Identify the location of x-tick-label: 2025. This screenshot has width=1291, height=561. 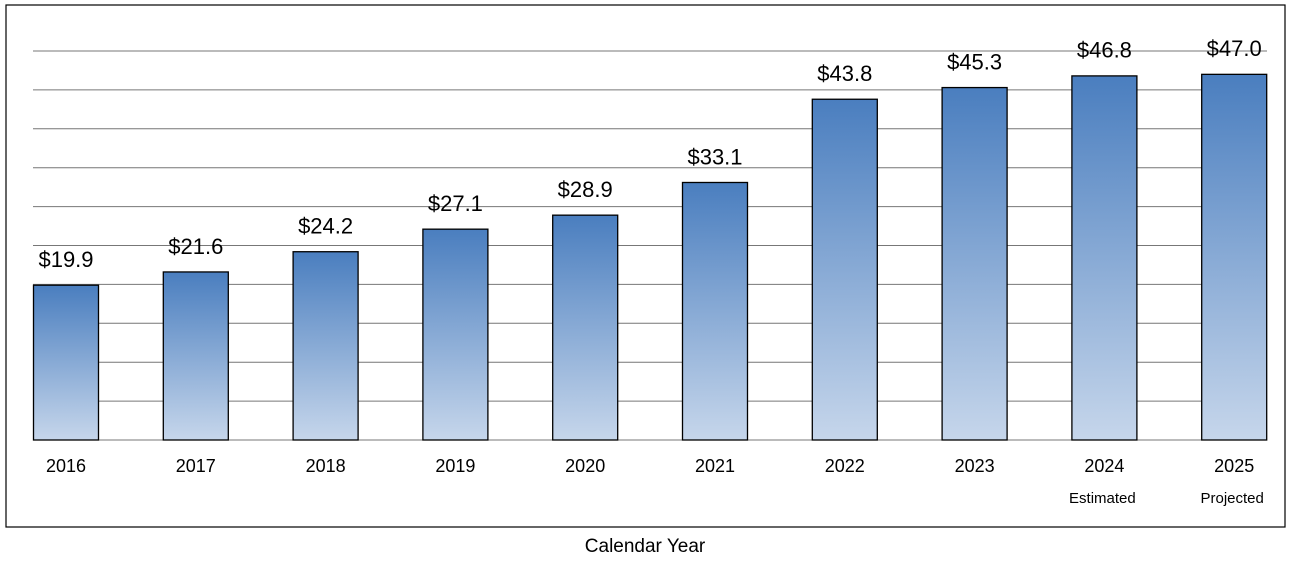
(1234, 466).